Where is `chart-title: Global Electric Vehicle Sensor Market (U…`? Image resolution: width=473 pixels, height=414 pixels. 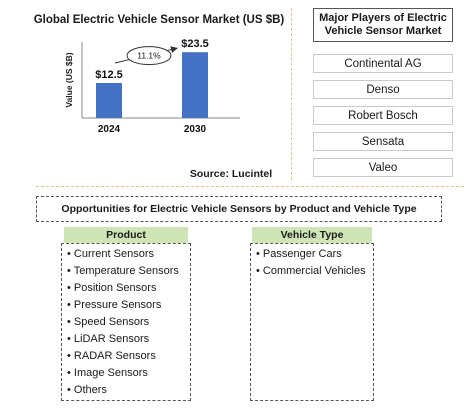
chart-title: Global Electric Vehicle Sensor Market (U… is located at coordinates (159, 20).